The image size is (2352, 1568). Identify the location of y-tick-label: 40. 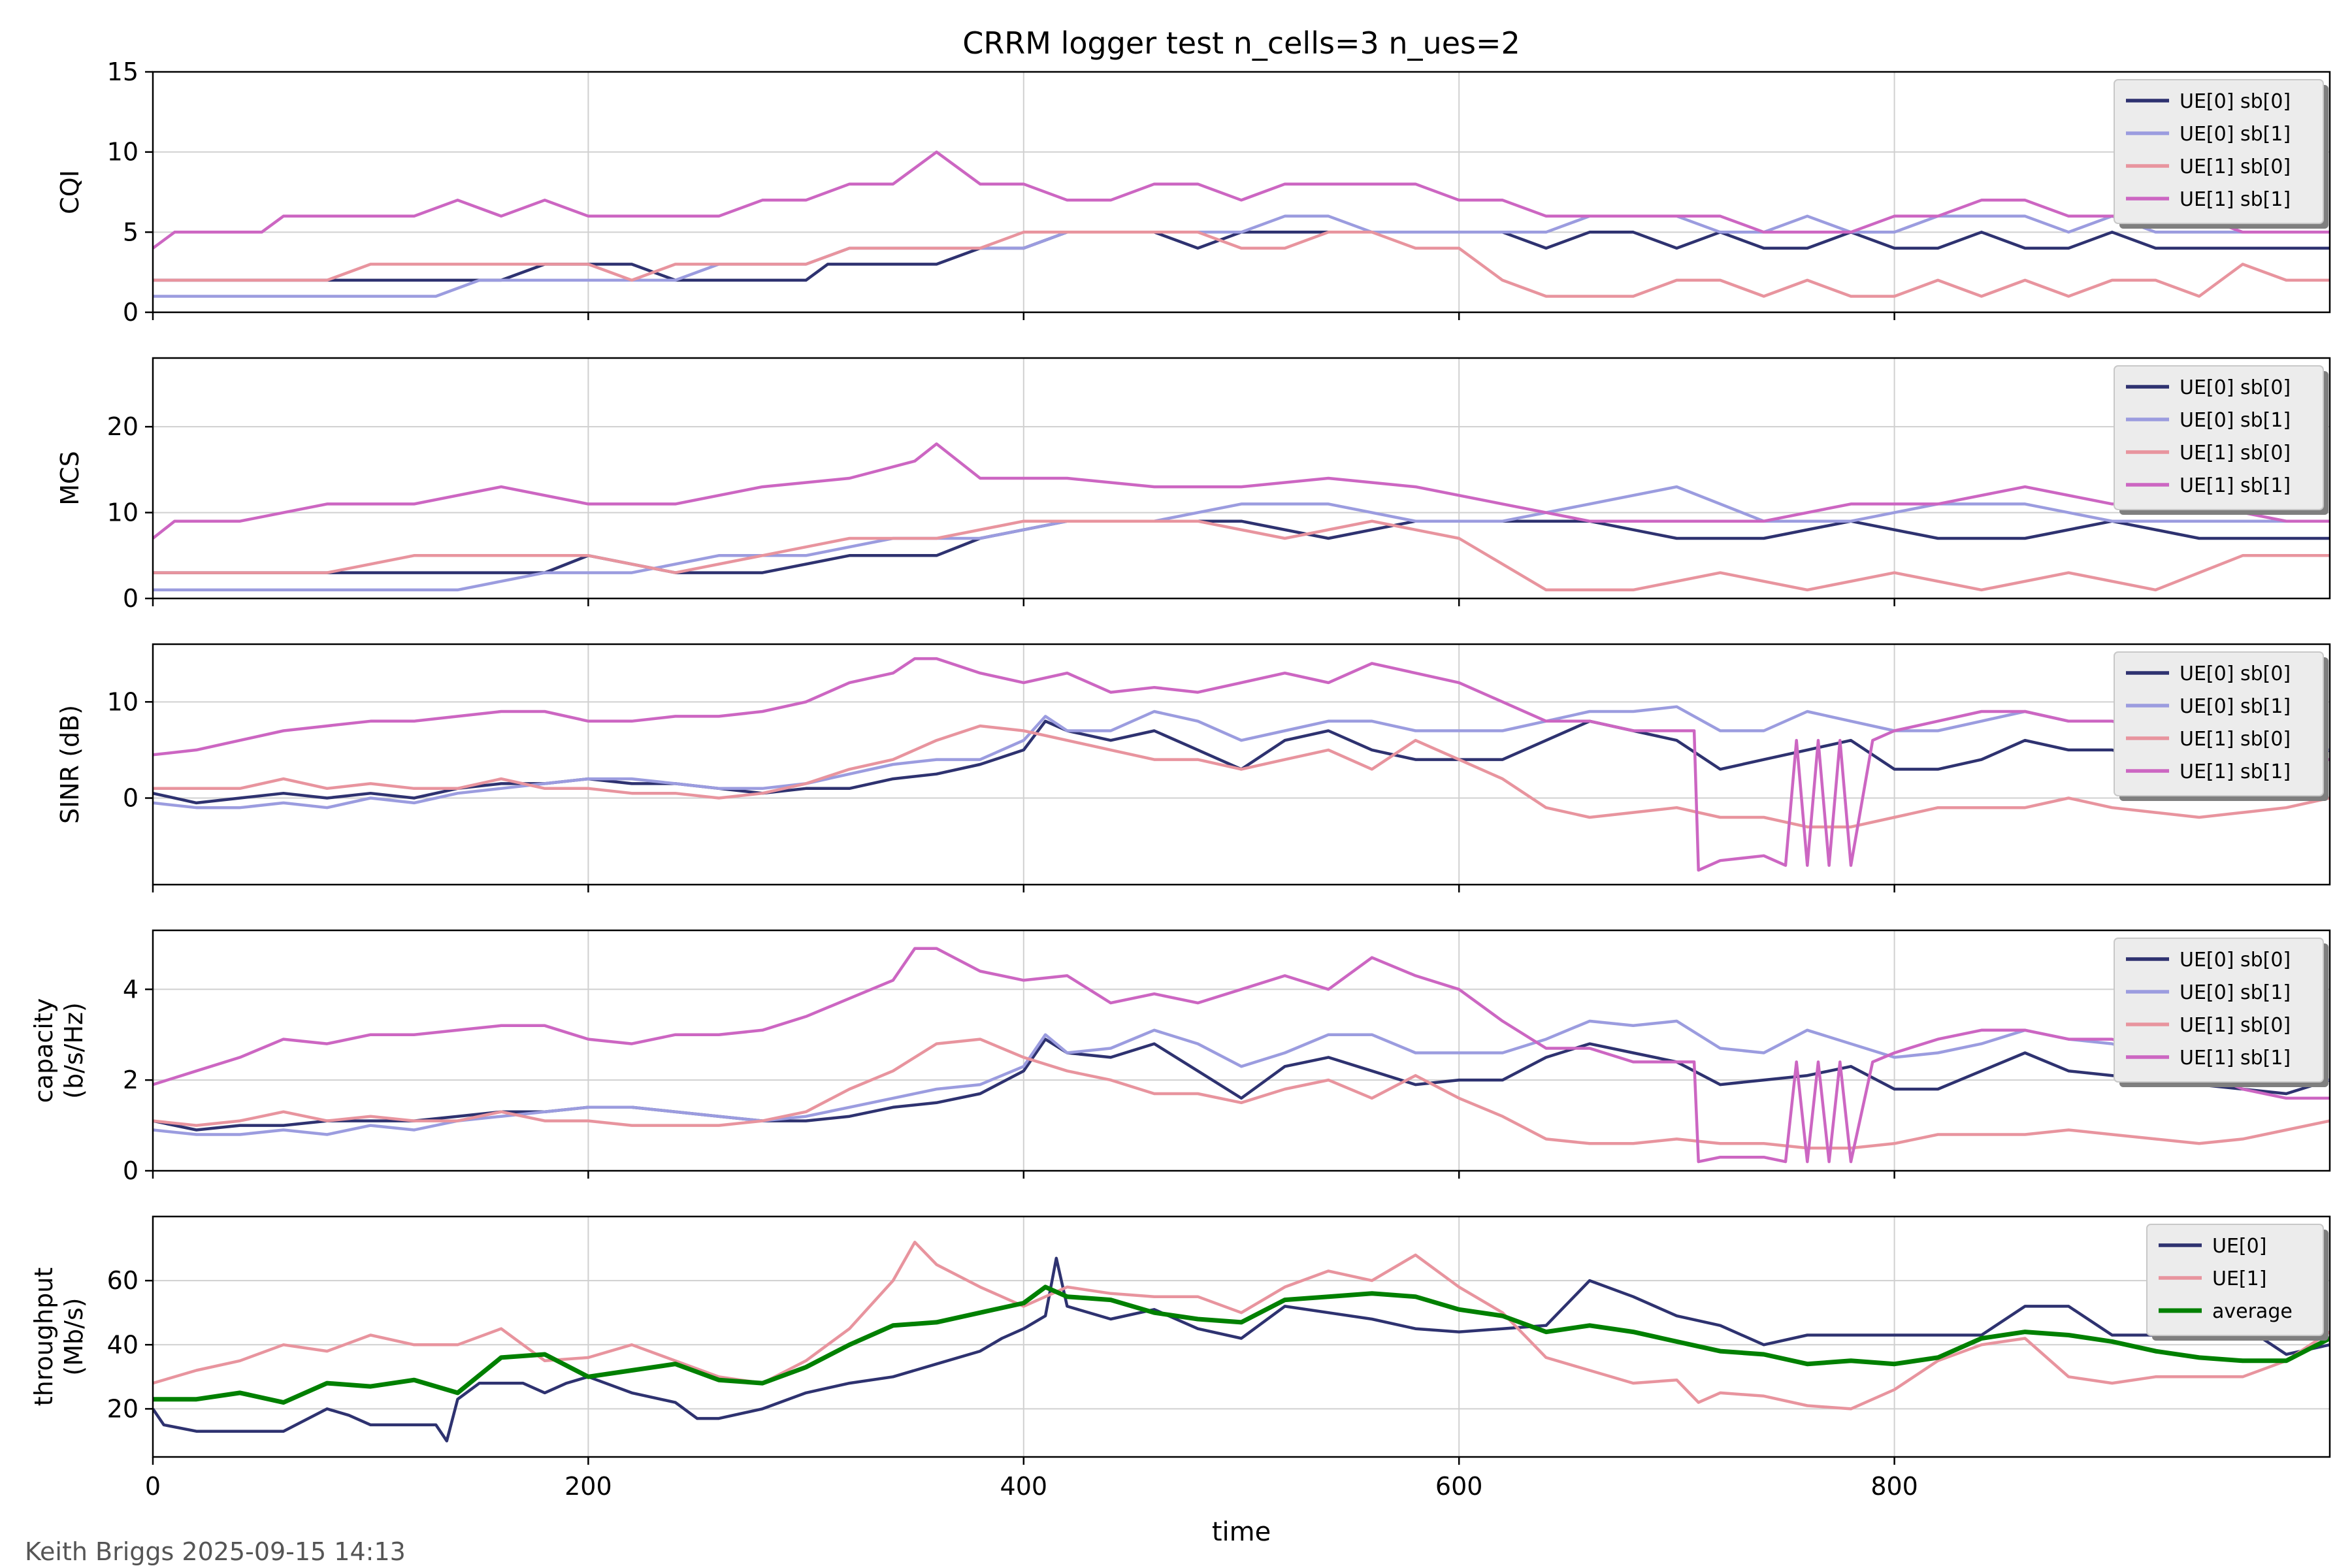
(123, 1344).